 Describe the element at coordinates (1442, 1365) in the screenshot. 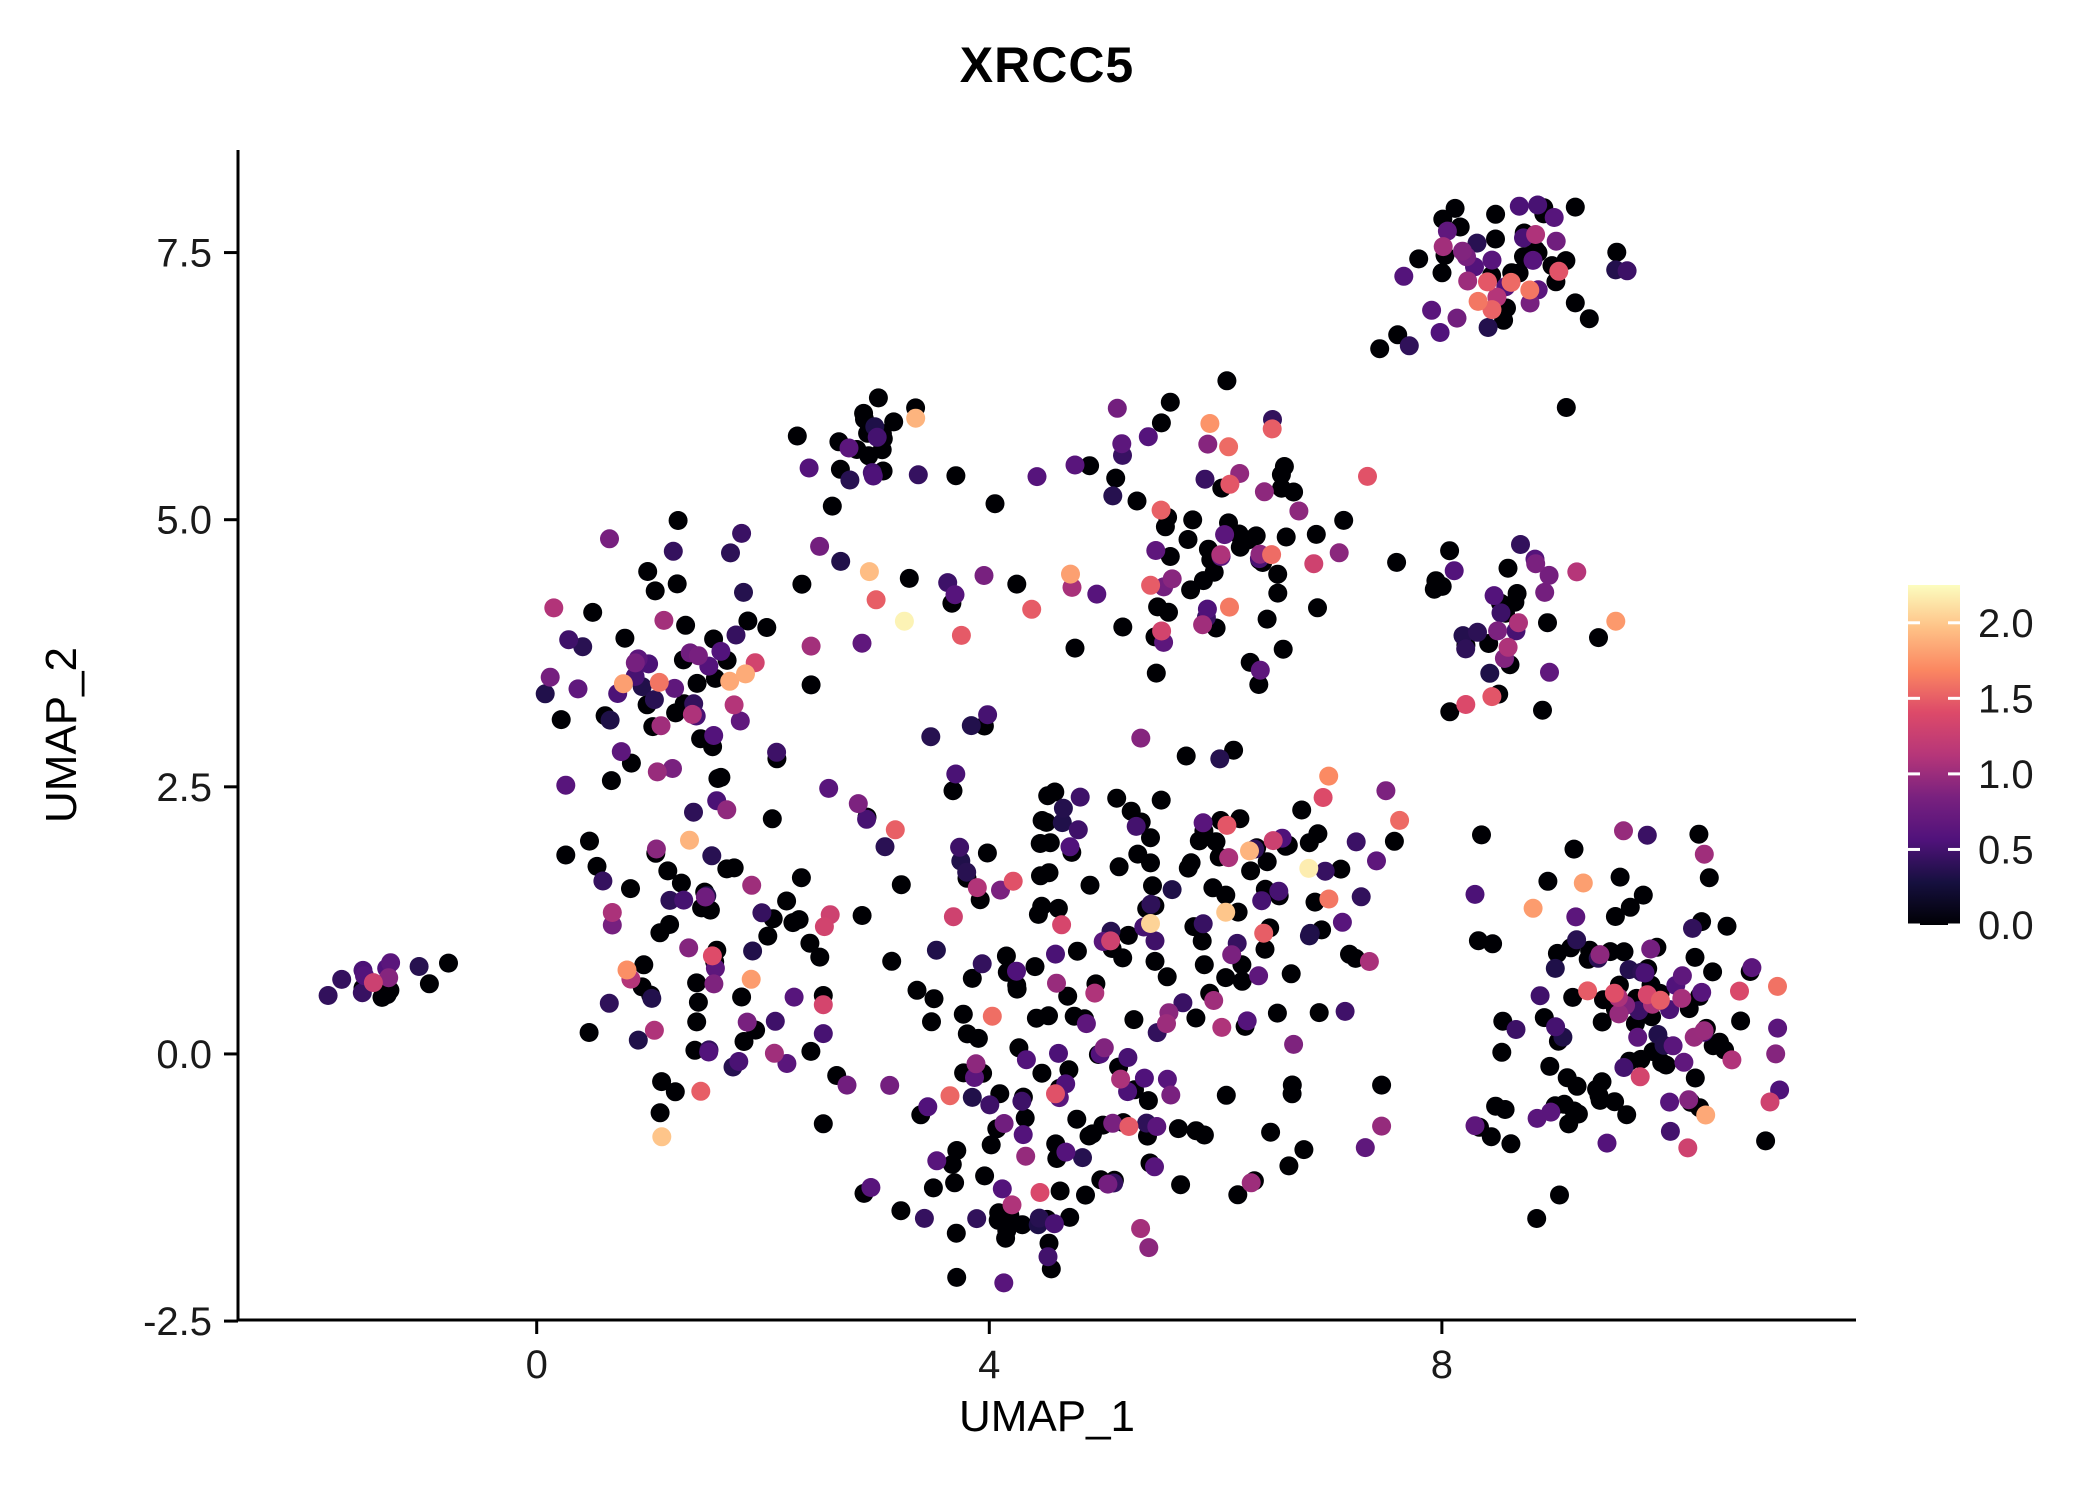

I see `x-tick-label: 8` at that location.